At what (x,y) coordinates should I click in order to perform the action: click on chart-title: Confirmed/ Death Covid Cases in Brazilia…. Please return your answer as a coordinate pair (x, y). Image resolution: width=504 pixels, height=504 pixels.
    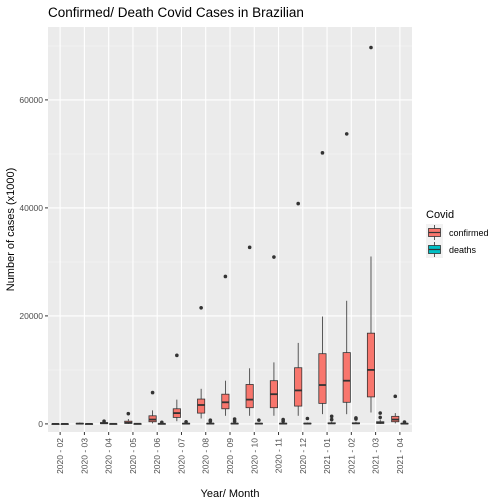
    Looking at the image, I should click on (176, 12).